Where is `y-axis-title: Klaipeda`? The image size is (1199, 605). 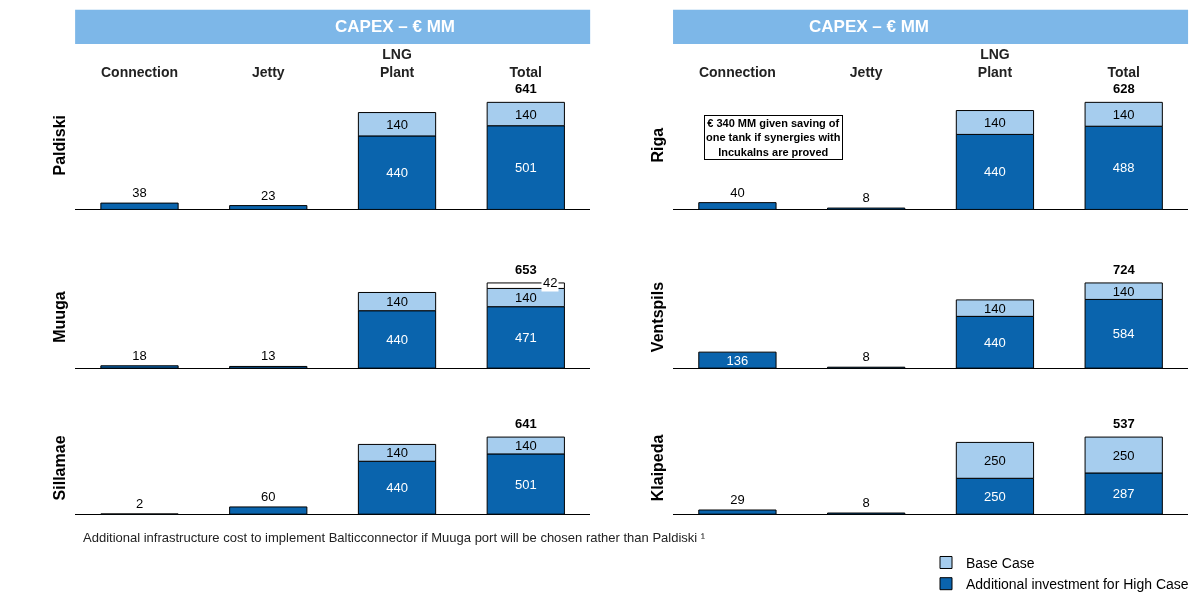 y-axis-title: Klaipeda is located at coordinates (657, 468).